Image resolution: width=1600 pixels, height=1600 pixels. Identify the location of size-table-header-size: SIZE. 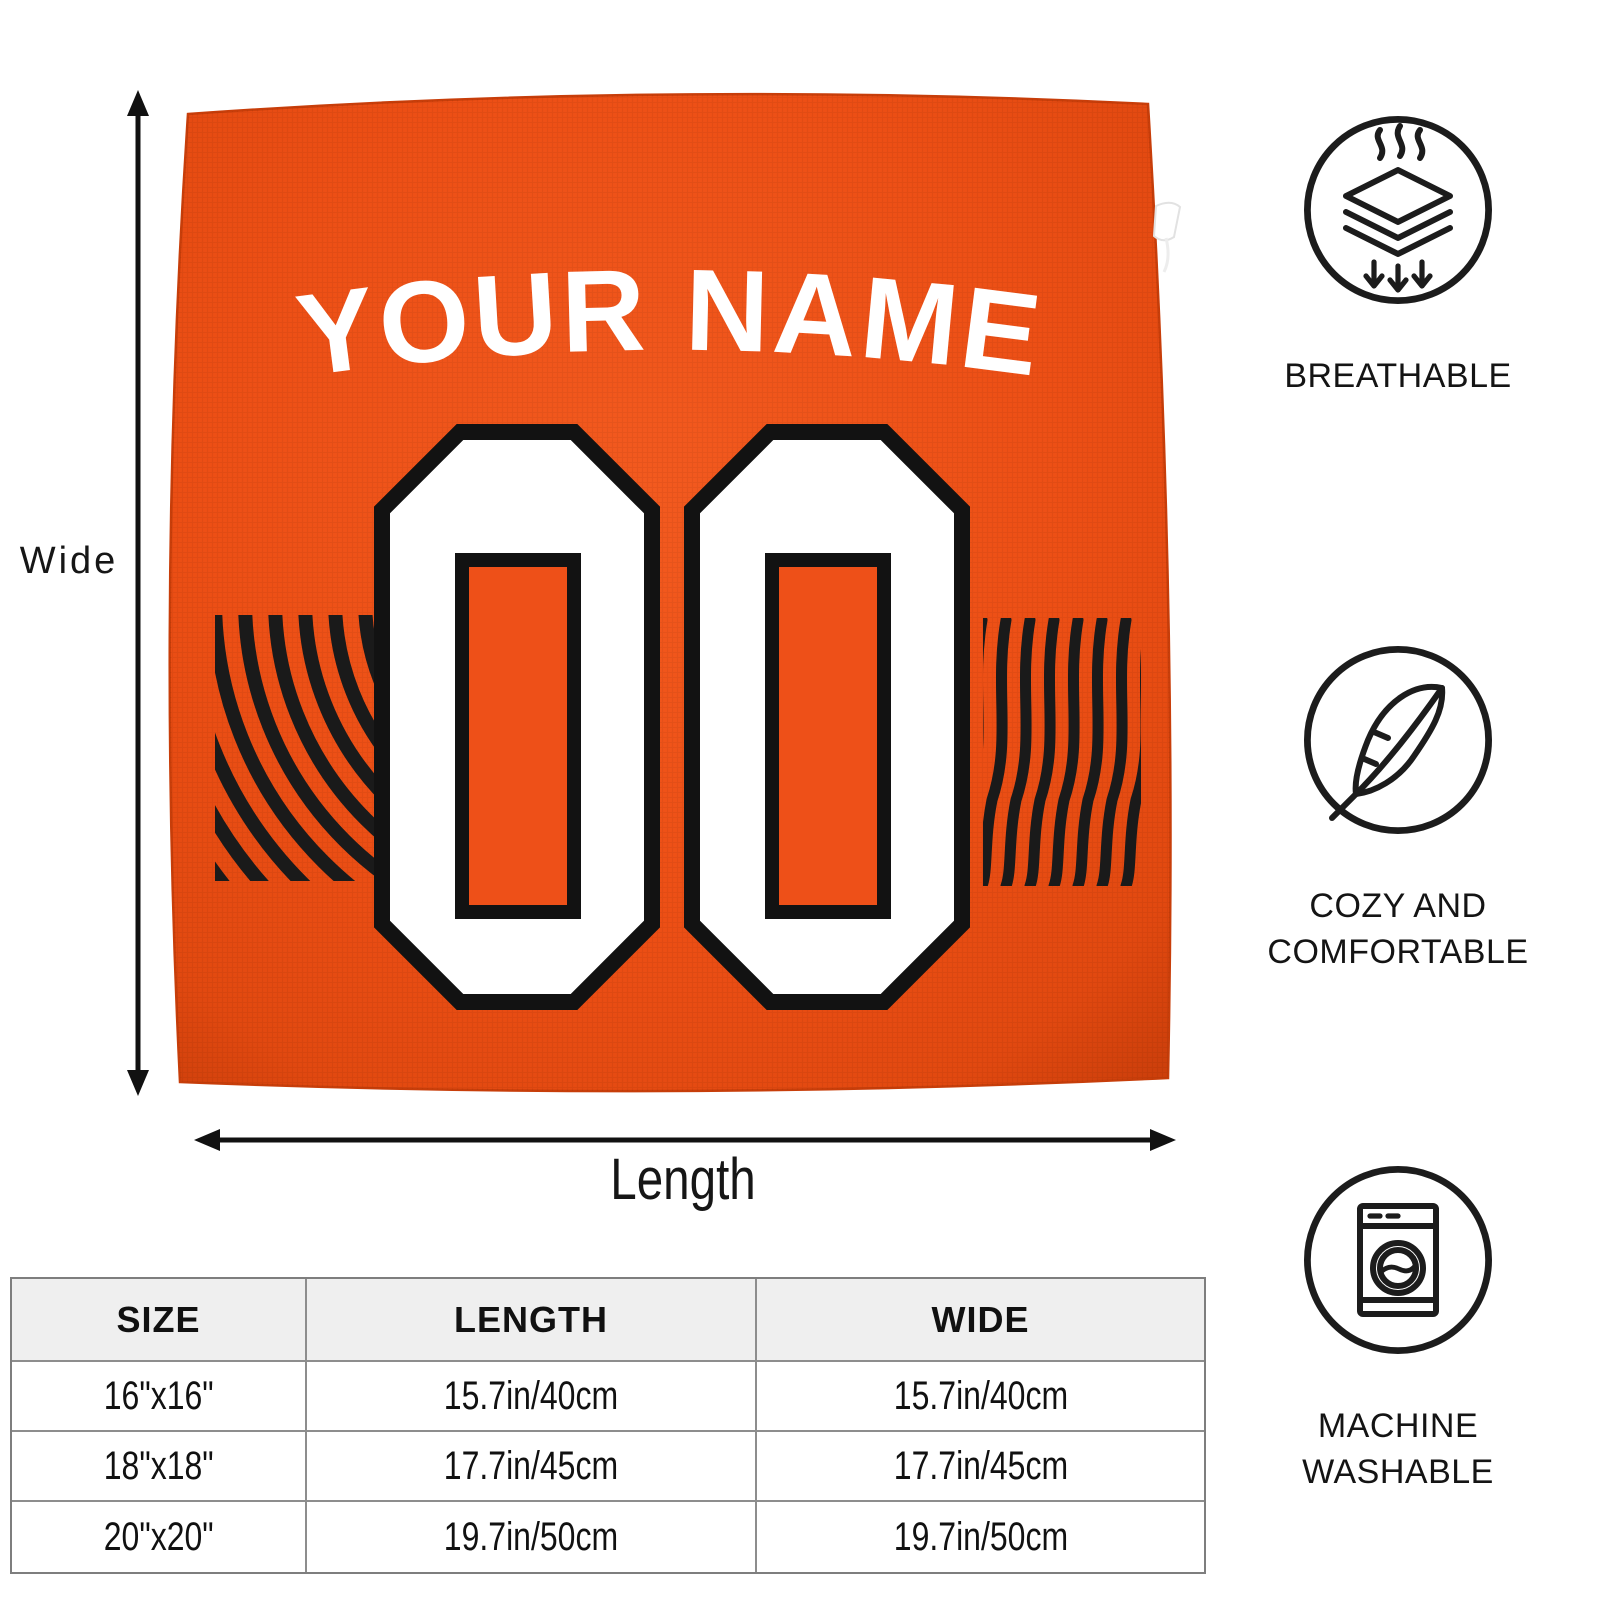
(159, 1320).